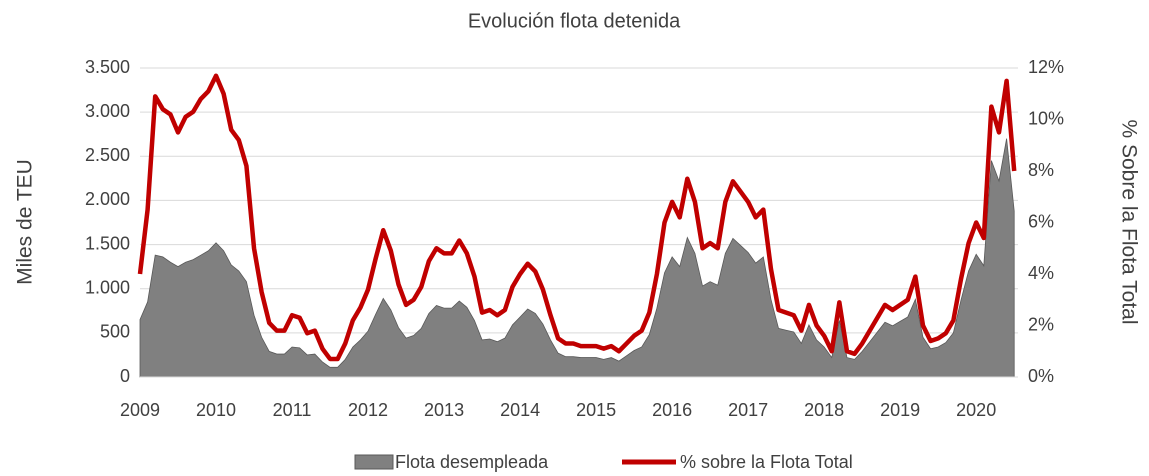 Image resolution: width=1149 pixels, height=476 pixels. What do you see at coordinates (900, 410) in the screenshot?
I see `x-tick-label: 2019` at bounding box center [900, 410].